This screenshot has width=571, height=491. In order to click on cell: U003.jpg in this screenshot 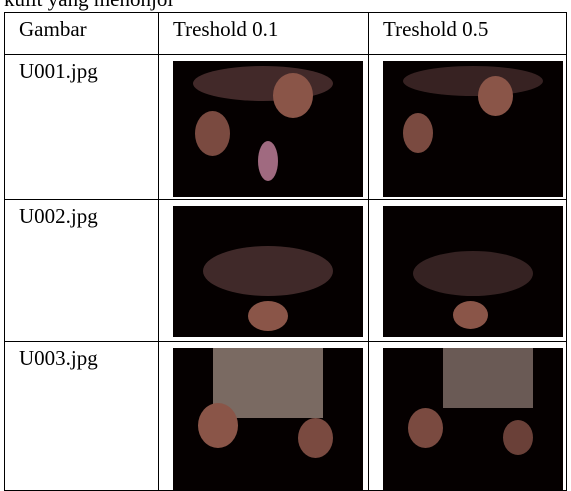, I will do `click(81, 416)`.